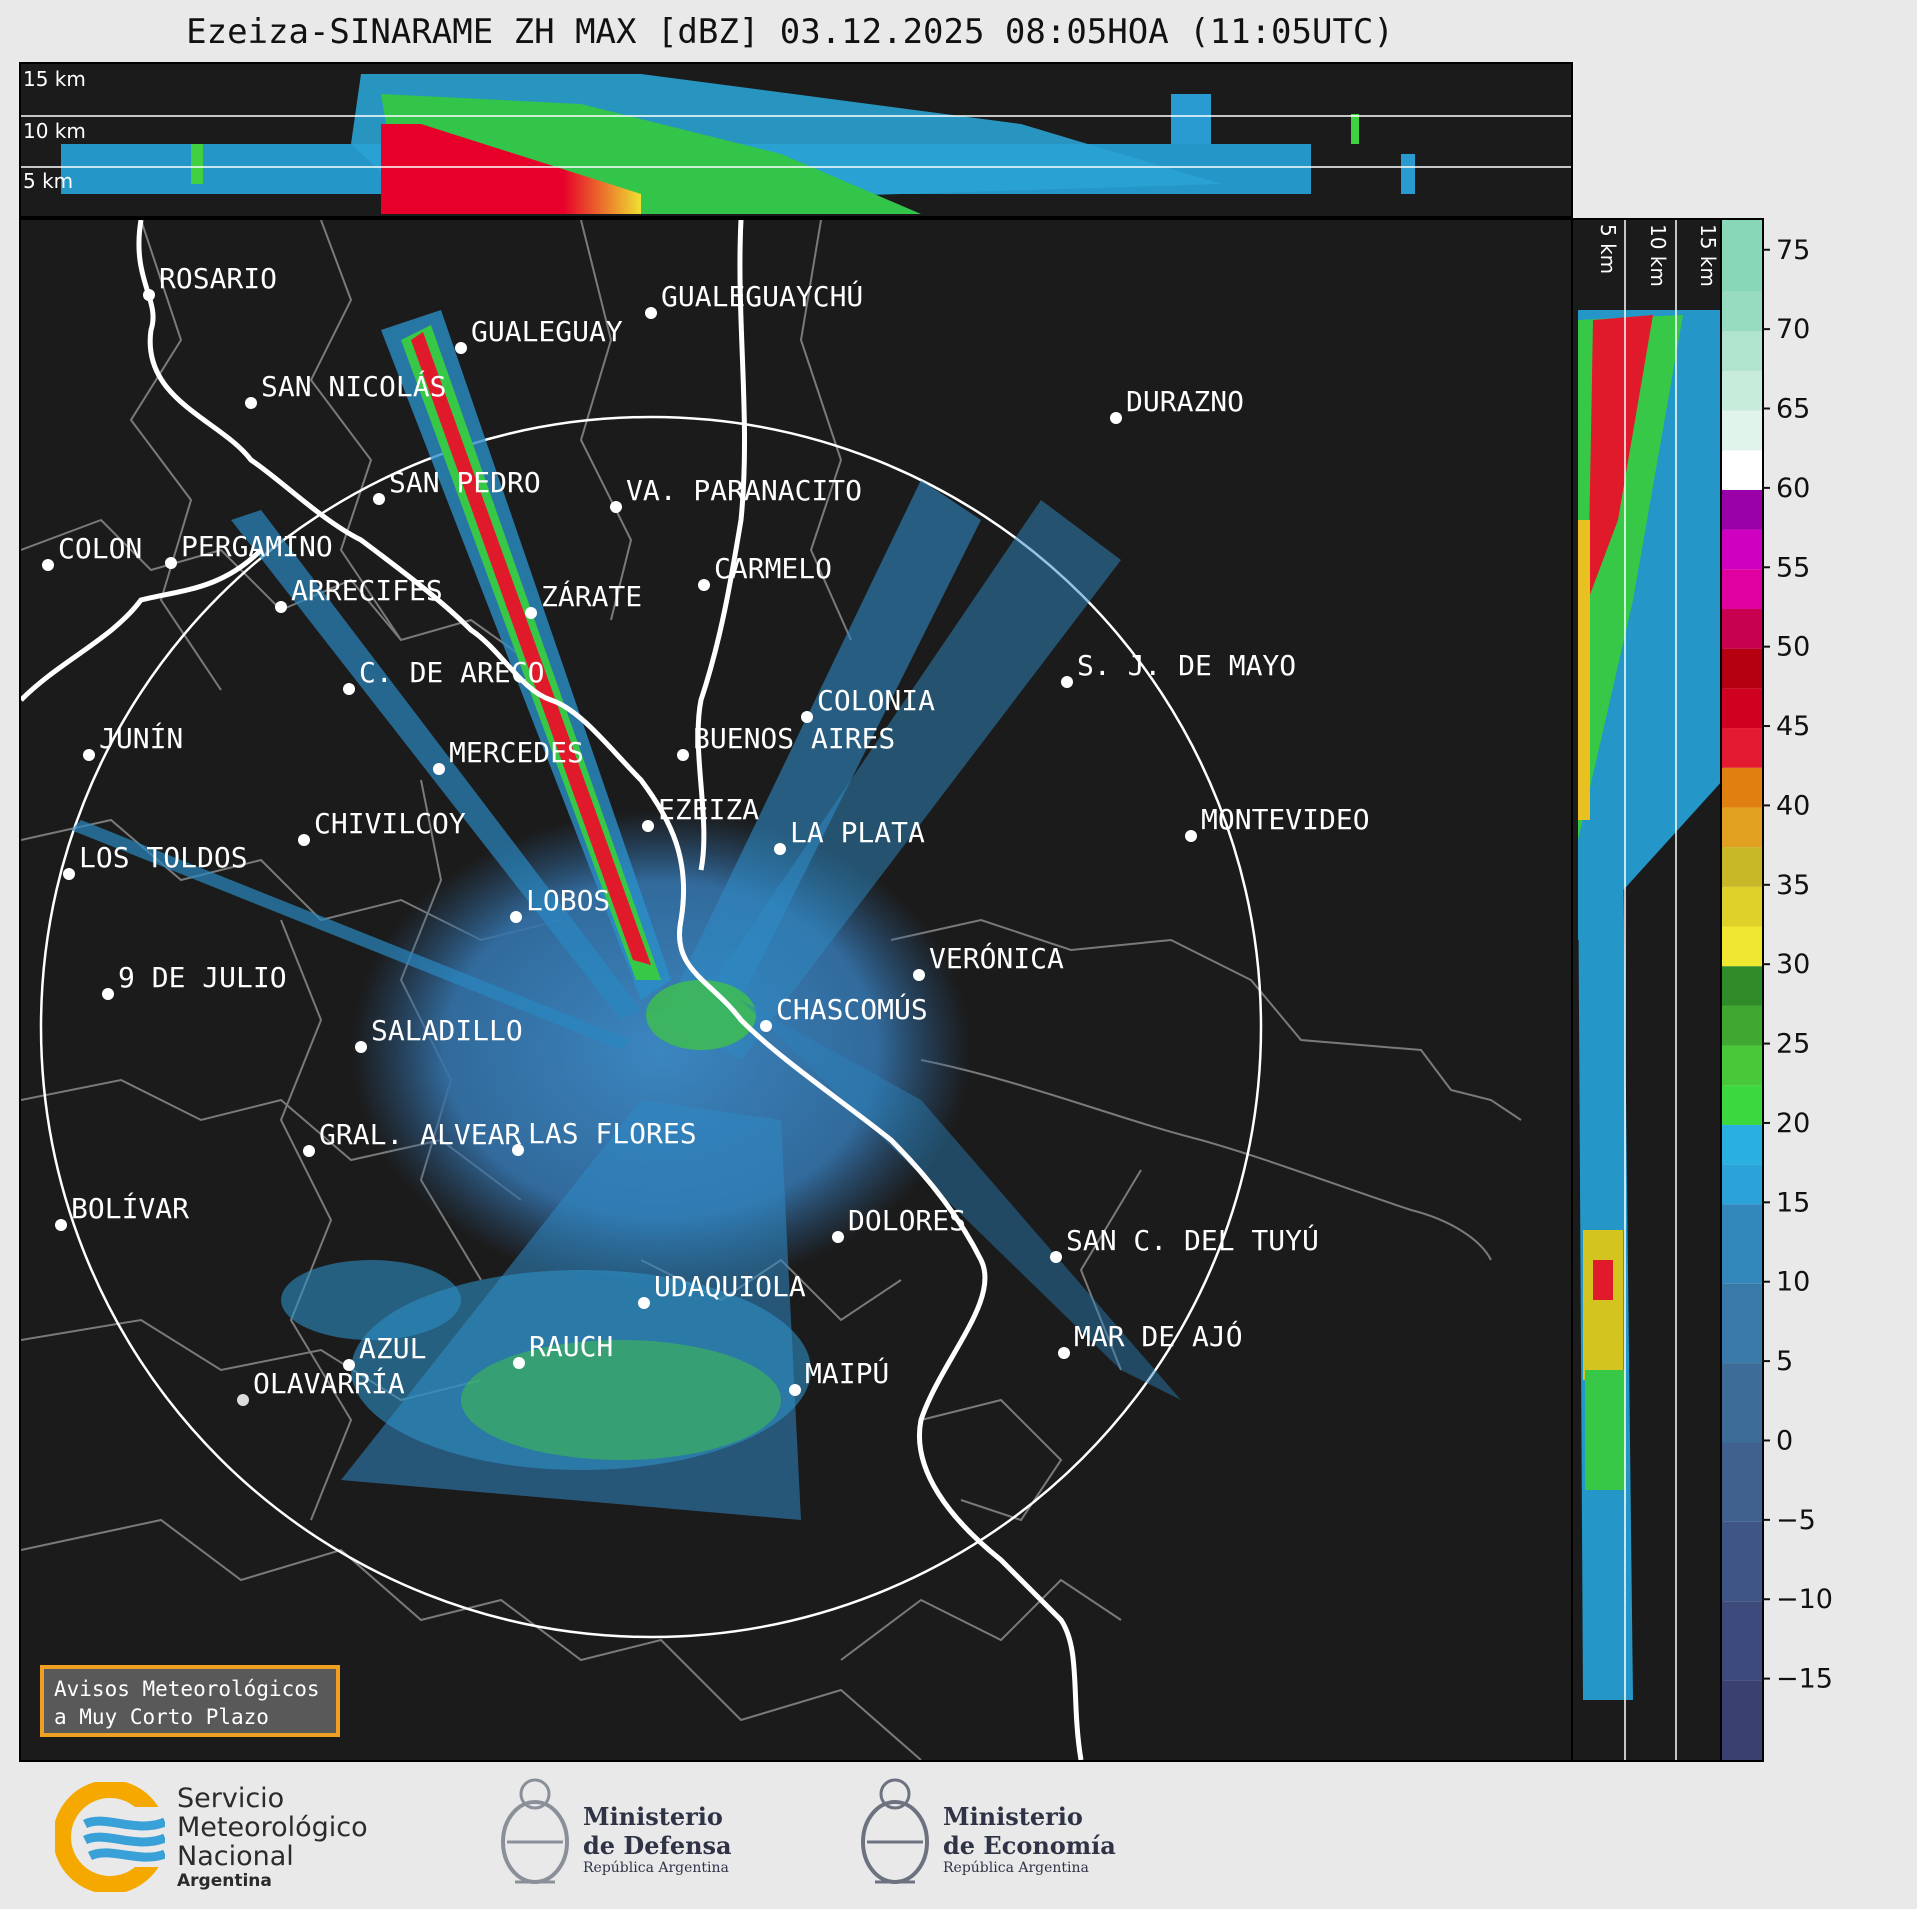 Image resolution: width=1917 pixels, height=1909 pixels. What do you see at coordinates (1793, 805) in the screenshot?
I see `colorbar-tick-label: 40` at bounding box center [1793, 805].